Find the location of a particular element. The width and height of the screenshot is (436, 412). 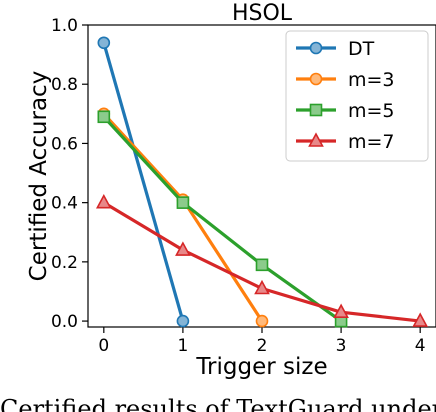

x-tick-label: 4 is located at coordinates (420, 346).